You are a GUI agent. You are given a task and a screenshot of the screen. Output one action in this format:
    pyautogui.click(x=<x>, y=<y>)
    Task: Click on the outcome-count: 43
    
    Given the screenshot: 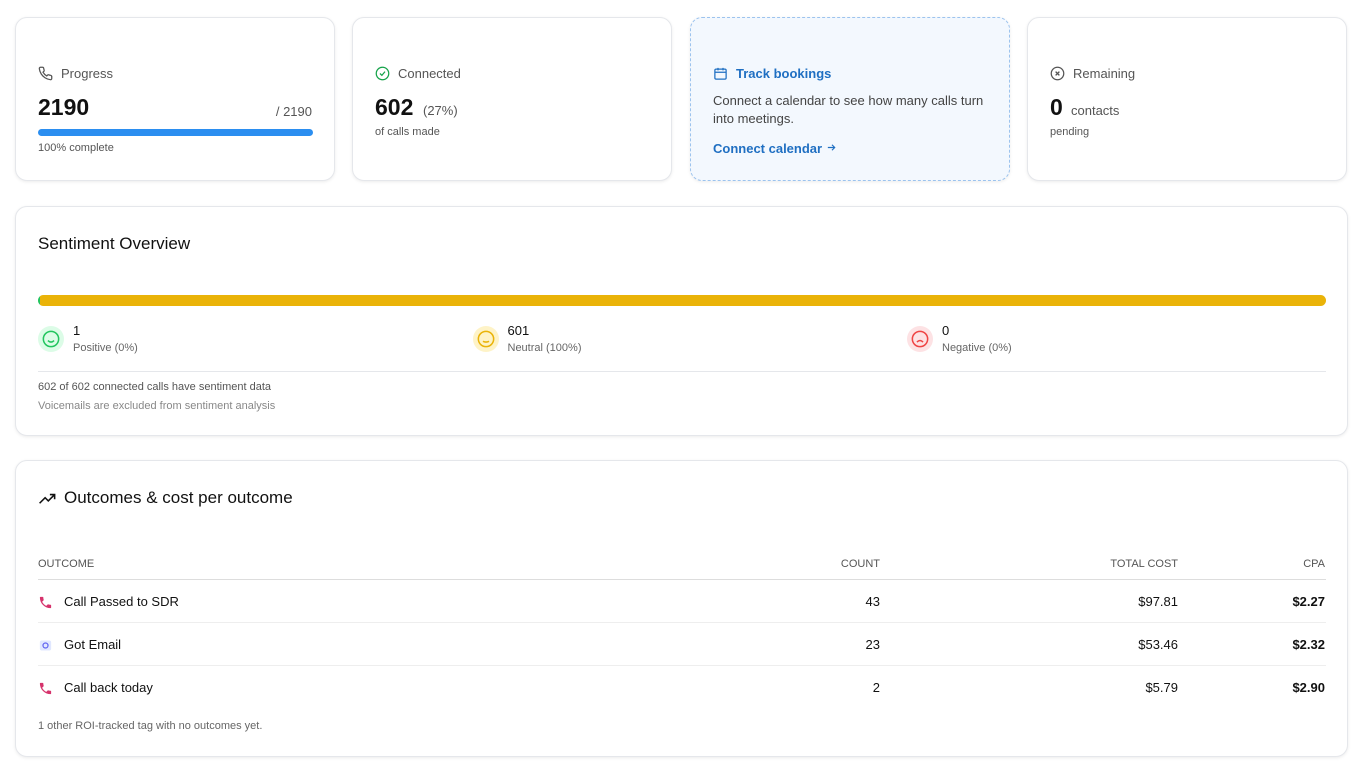 What is the action you would take?
    pyautogui.click(x=872, y=601)
    